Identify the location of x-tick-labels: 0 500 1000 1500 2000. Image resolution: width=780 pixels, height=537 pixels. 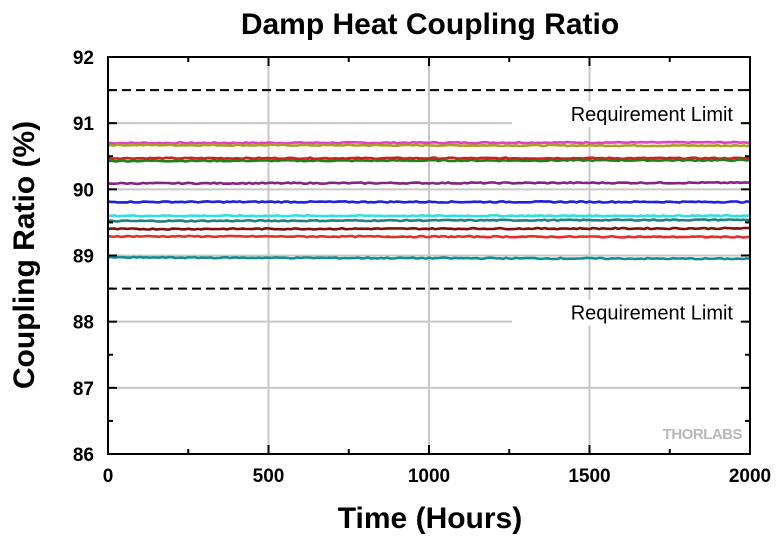
(437, 476).